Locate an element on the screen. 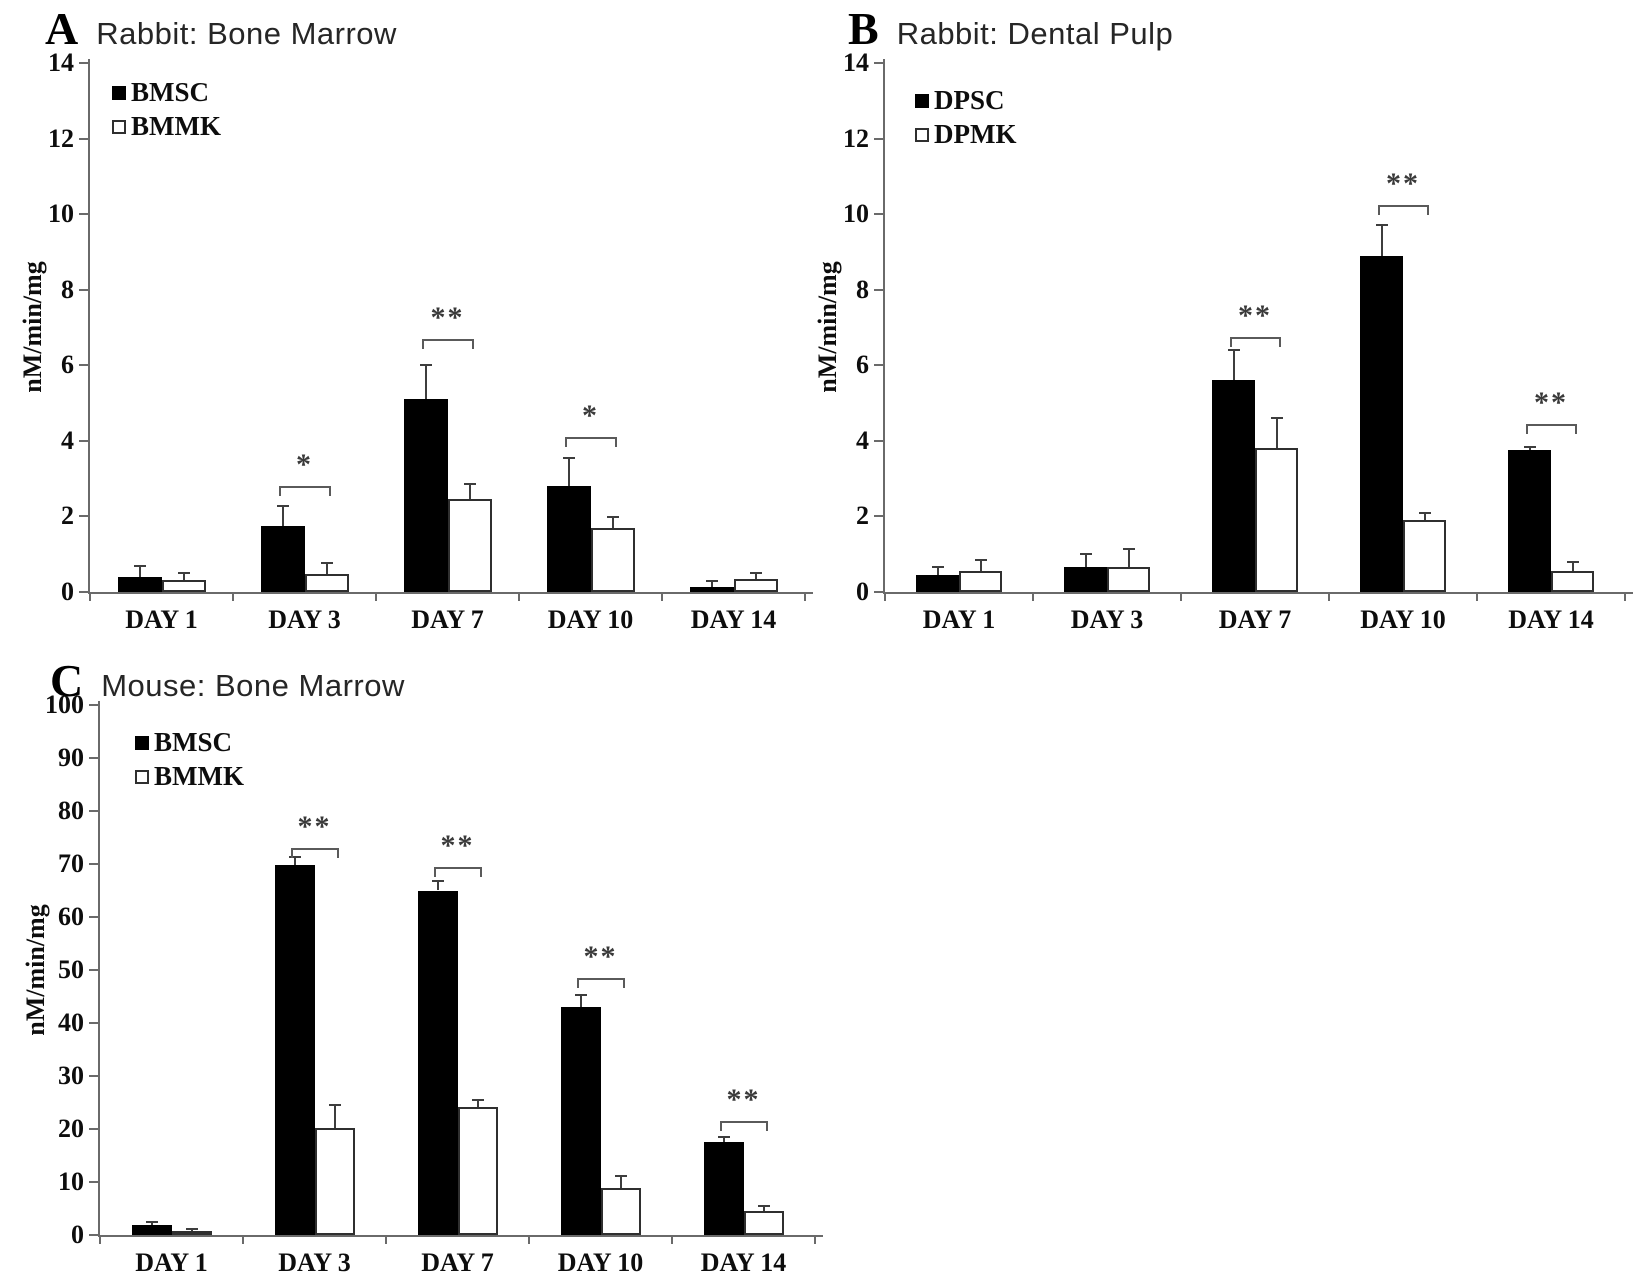 The width and height of the screenshot is (1643, 1286). legend-label-dpsc: DPSC is located at coordinates (969, 100).